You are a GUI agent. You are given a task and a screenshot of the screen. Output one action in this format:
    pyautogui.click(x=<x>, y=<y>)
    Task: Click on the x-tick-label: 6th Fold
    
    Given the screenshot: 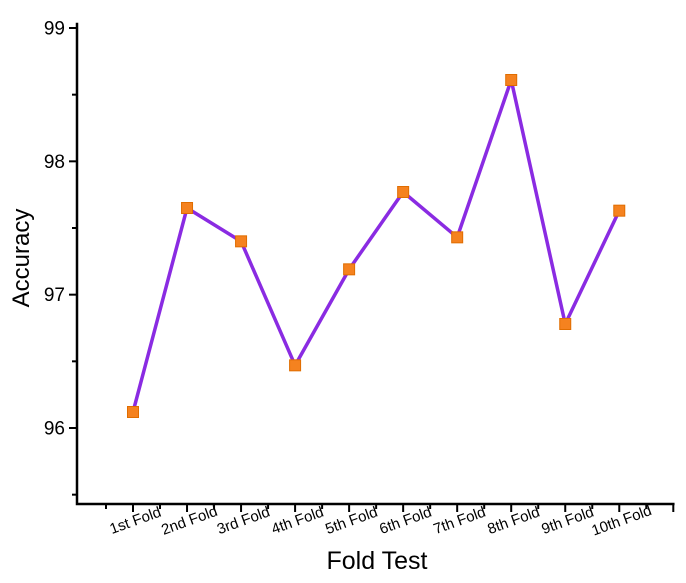 What is the action you would take?
    pyautogui.click(x=405, y=521)
    